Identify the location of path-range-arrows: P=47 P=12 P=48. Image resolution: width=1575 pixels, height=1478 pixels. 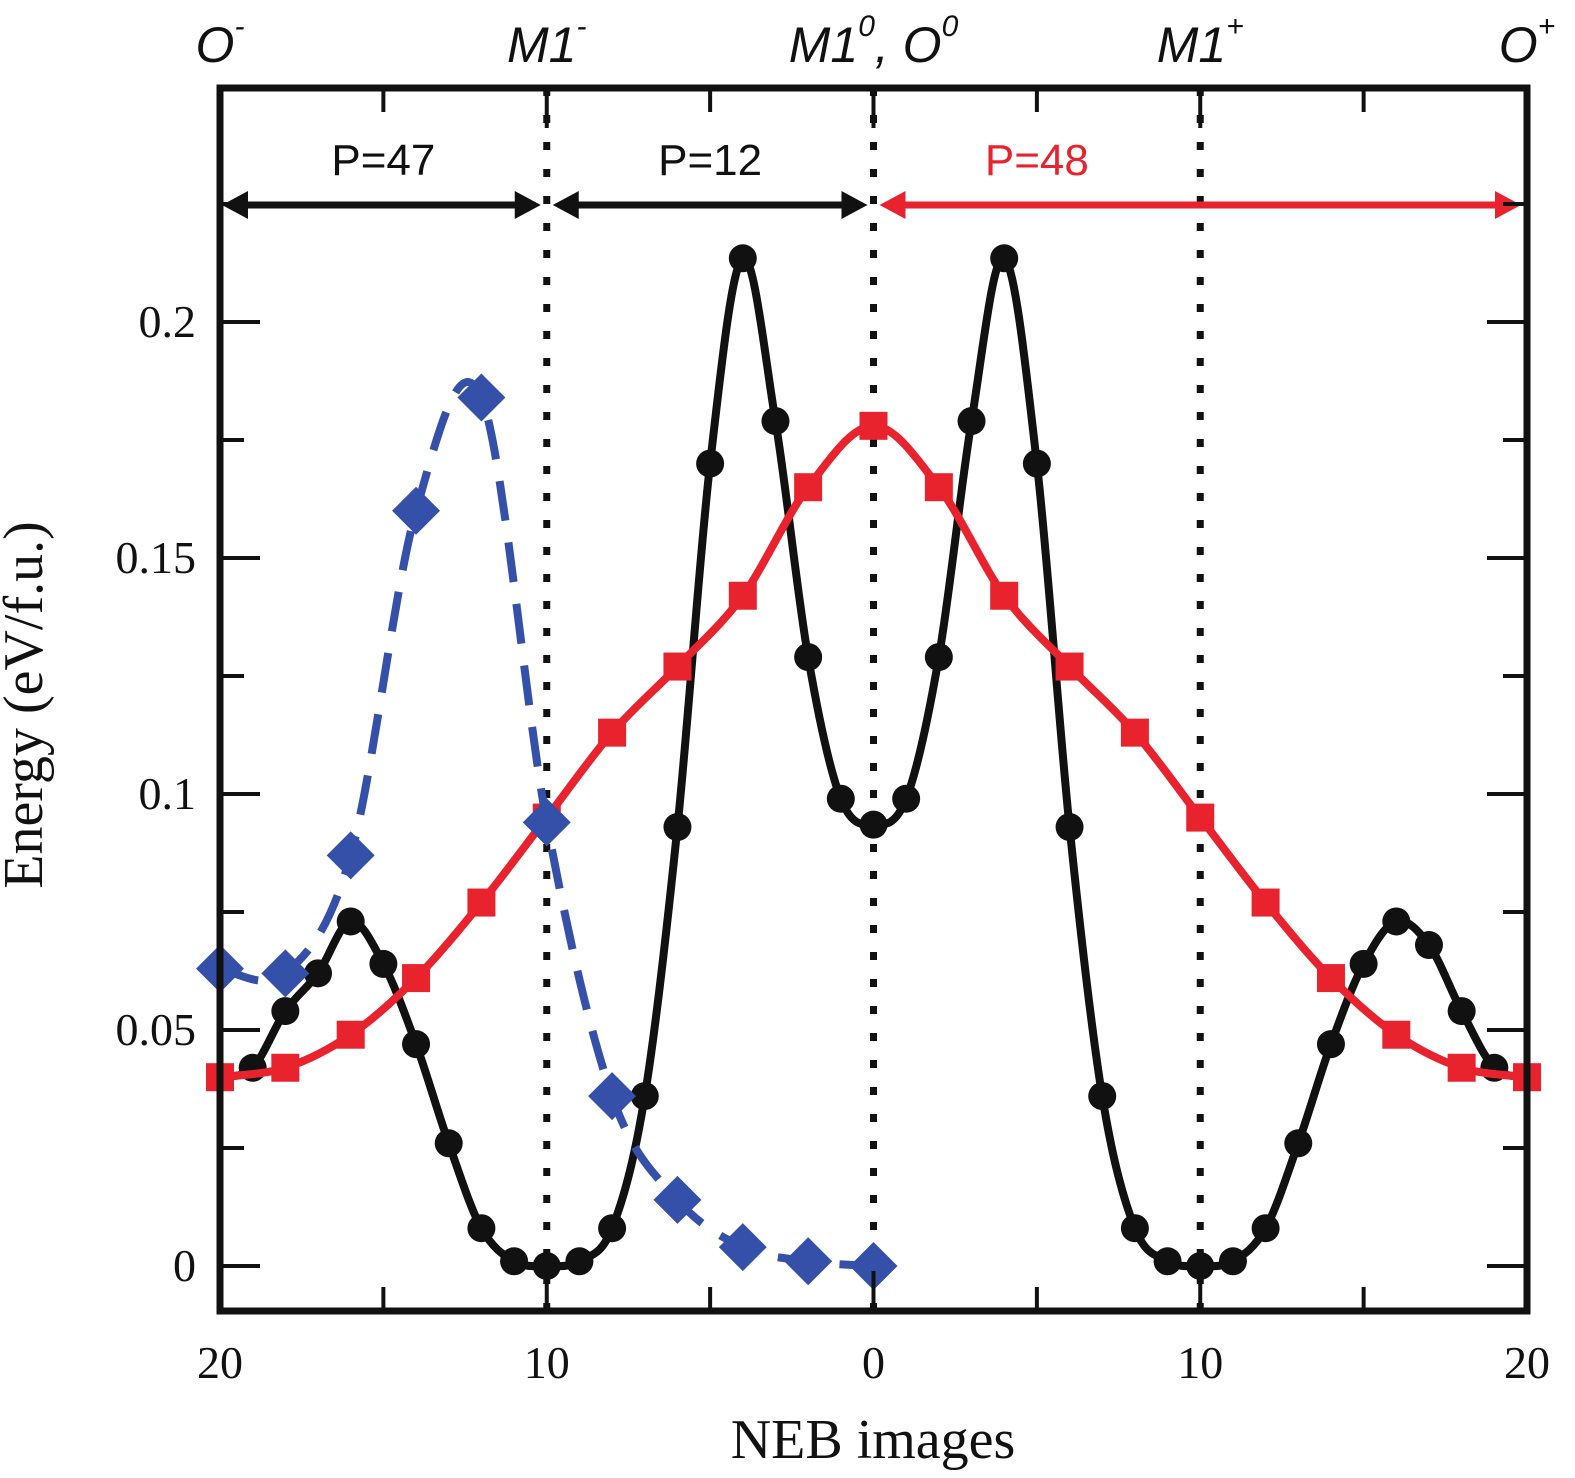
(871, 177).